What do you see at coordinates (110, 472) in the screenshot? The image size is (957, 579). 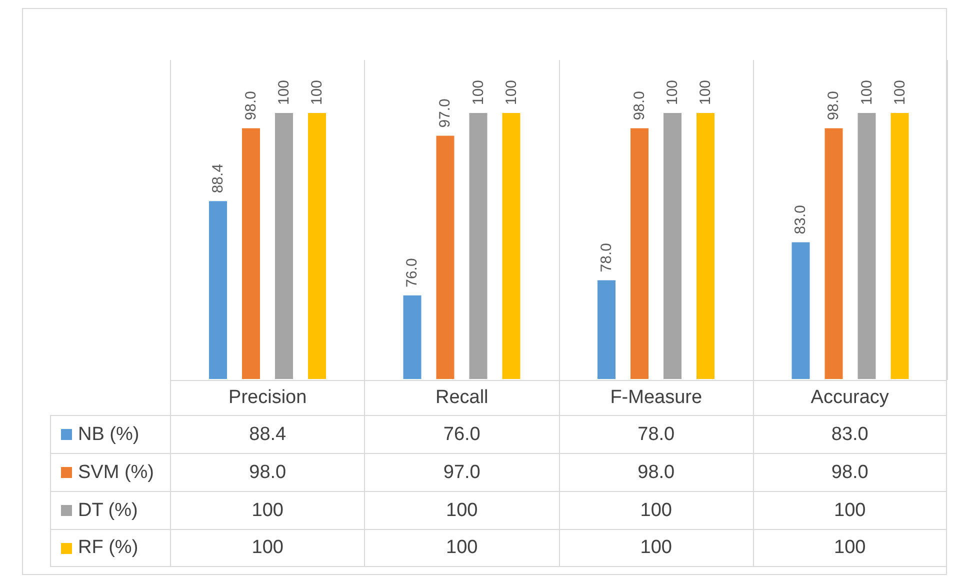 I see `legend-label: SVM (%)` at bounding box center [110, 472].